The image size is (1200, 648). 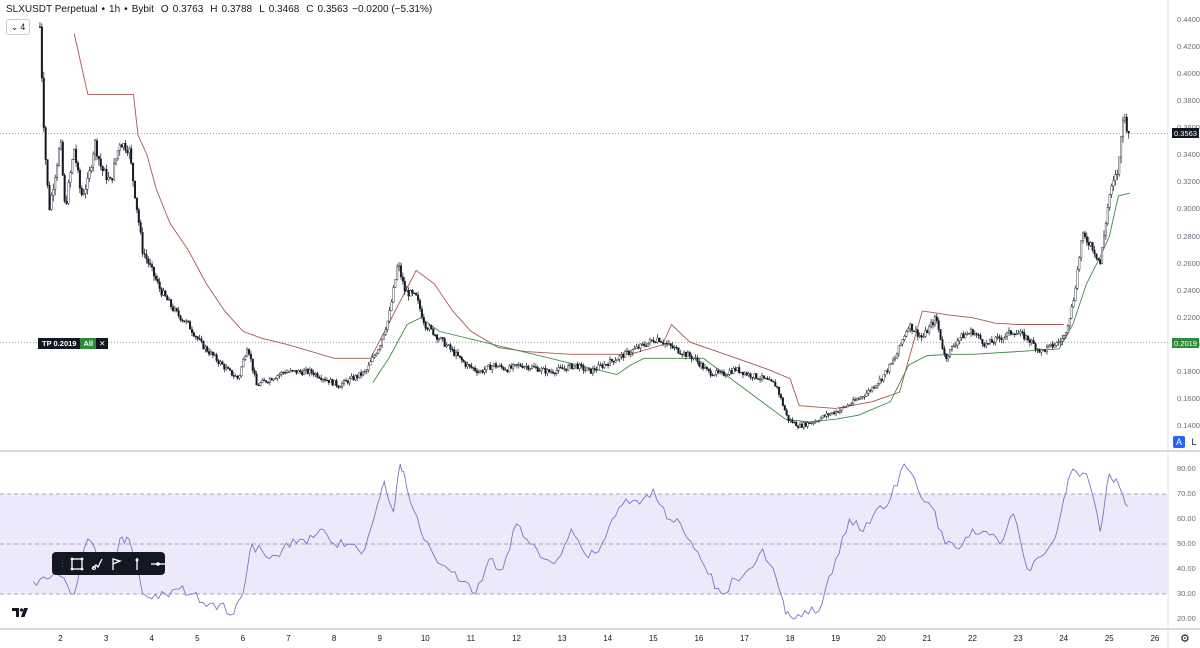 What do you see at coordinates (310, 9) in the screenshot?
I see `close-key: C` at bounding box center [310, 9].